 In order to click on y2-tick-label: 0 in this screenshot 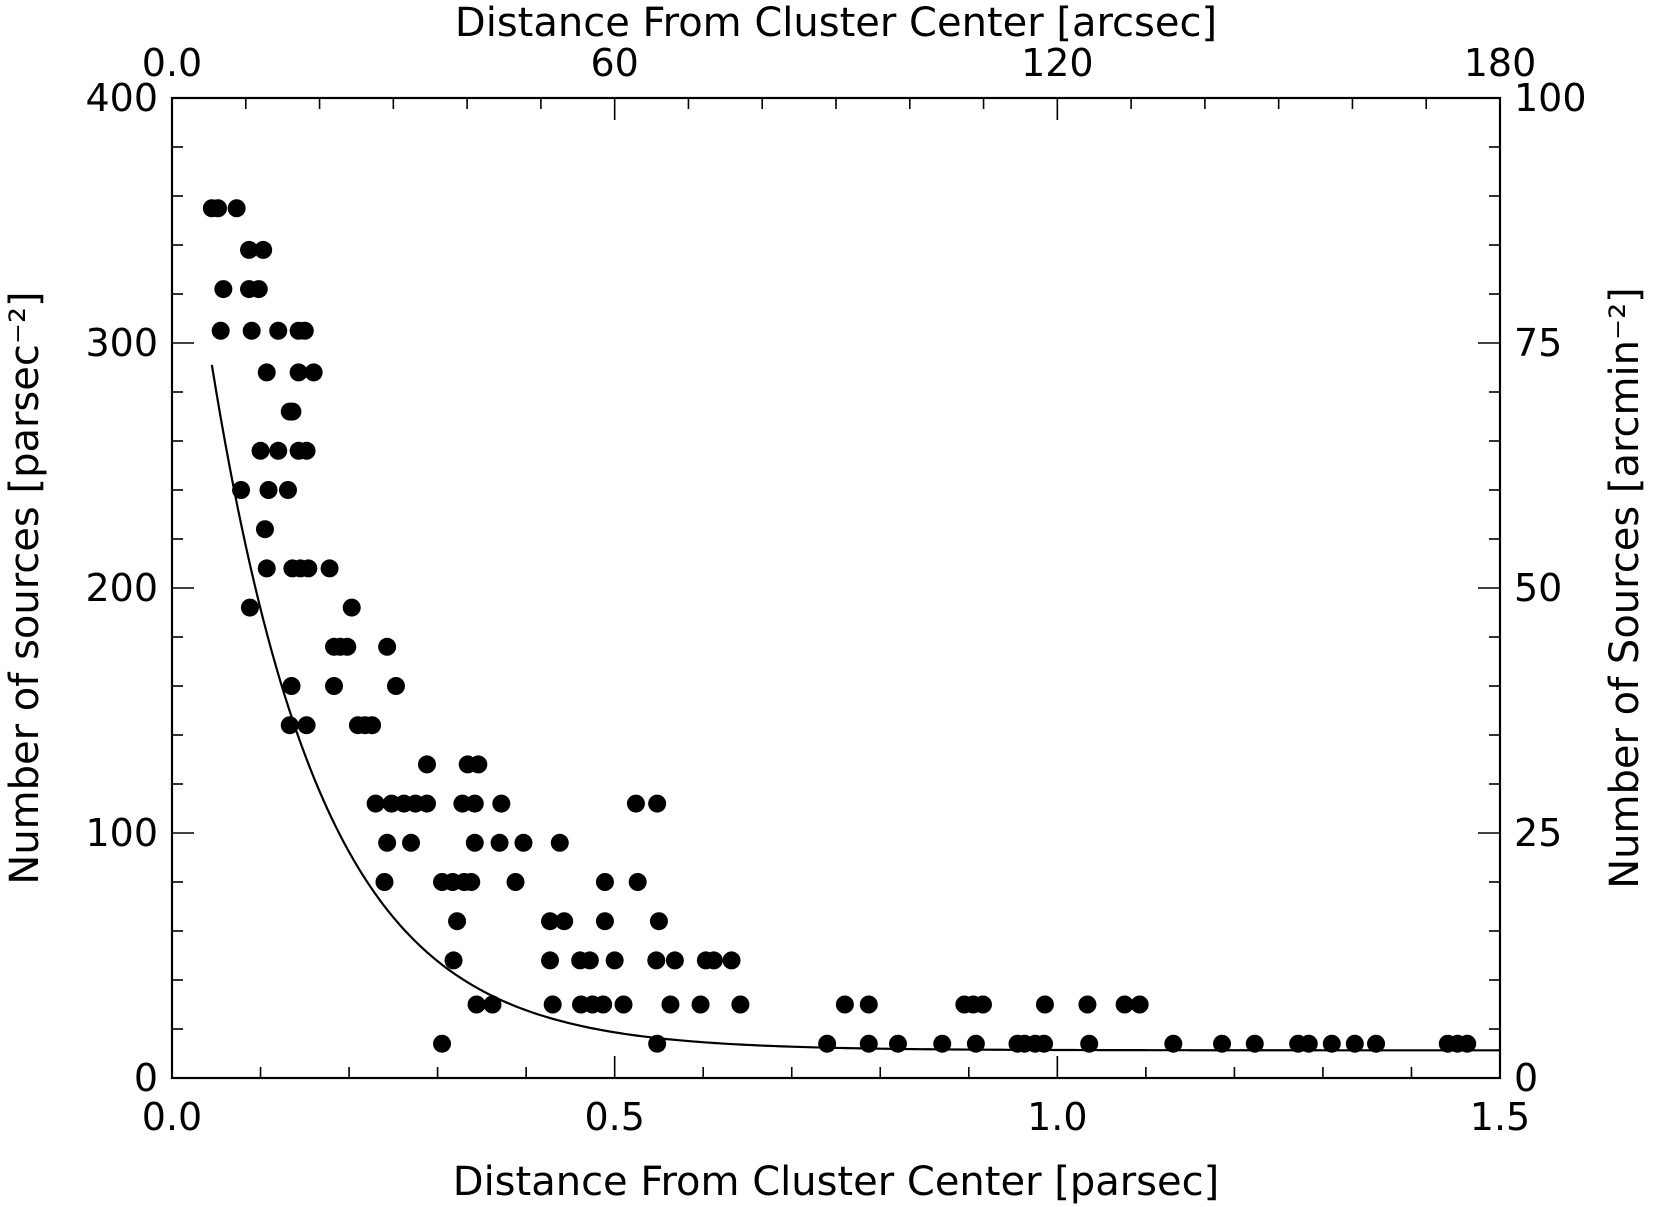, I will do `click(1526, 1078)`.